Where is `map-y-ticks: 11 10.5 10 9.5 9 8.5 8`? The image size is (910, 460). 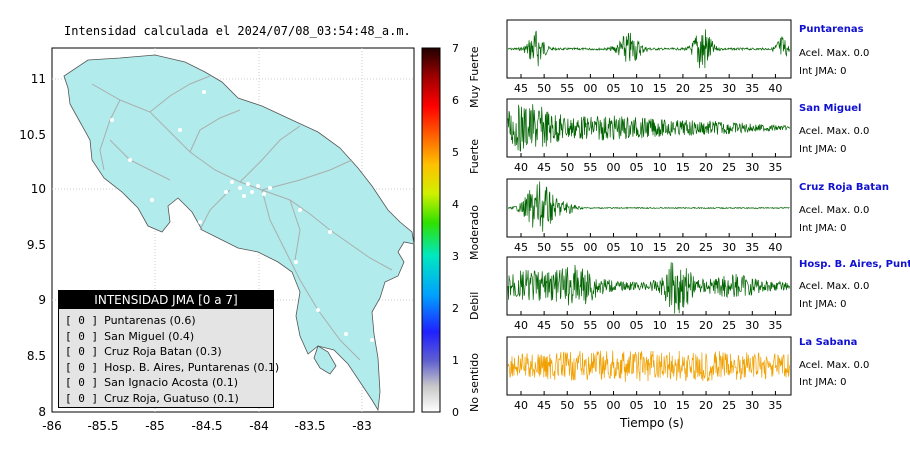 map-y-ticks: 11 10.5 10 9.5 9 8.5 8 is located at coordinates (32, 245).